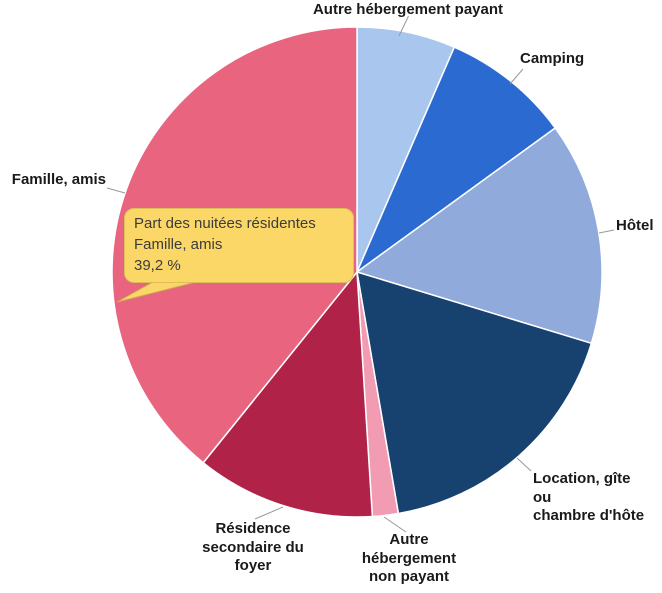 This screenshot has width=662, height=593. Describe the element at coordinates (516, 76) in the screenshot. I see `leader-line-camping` at that location.